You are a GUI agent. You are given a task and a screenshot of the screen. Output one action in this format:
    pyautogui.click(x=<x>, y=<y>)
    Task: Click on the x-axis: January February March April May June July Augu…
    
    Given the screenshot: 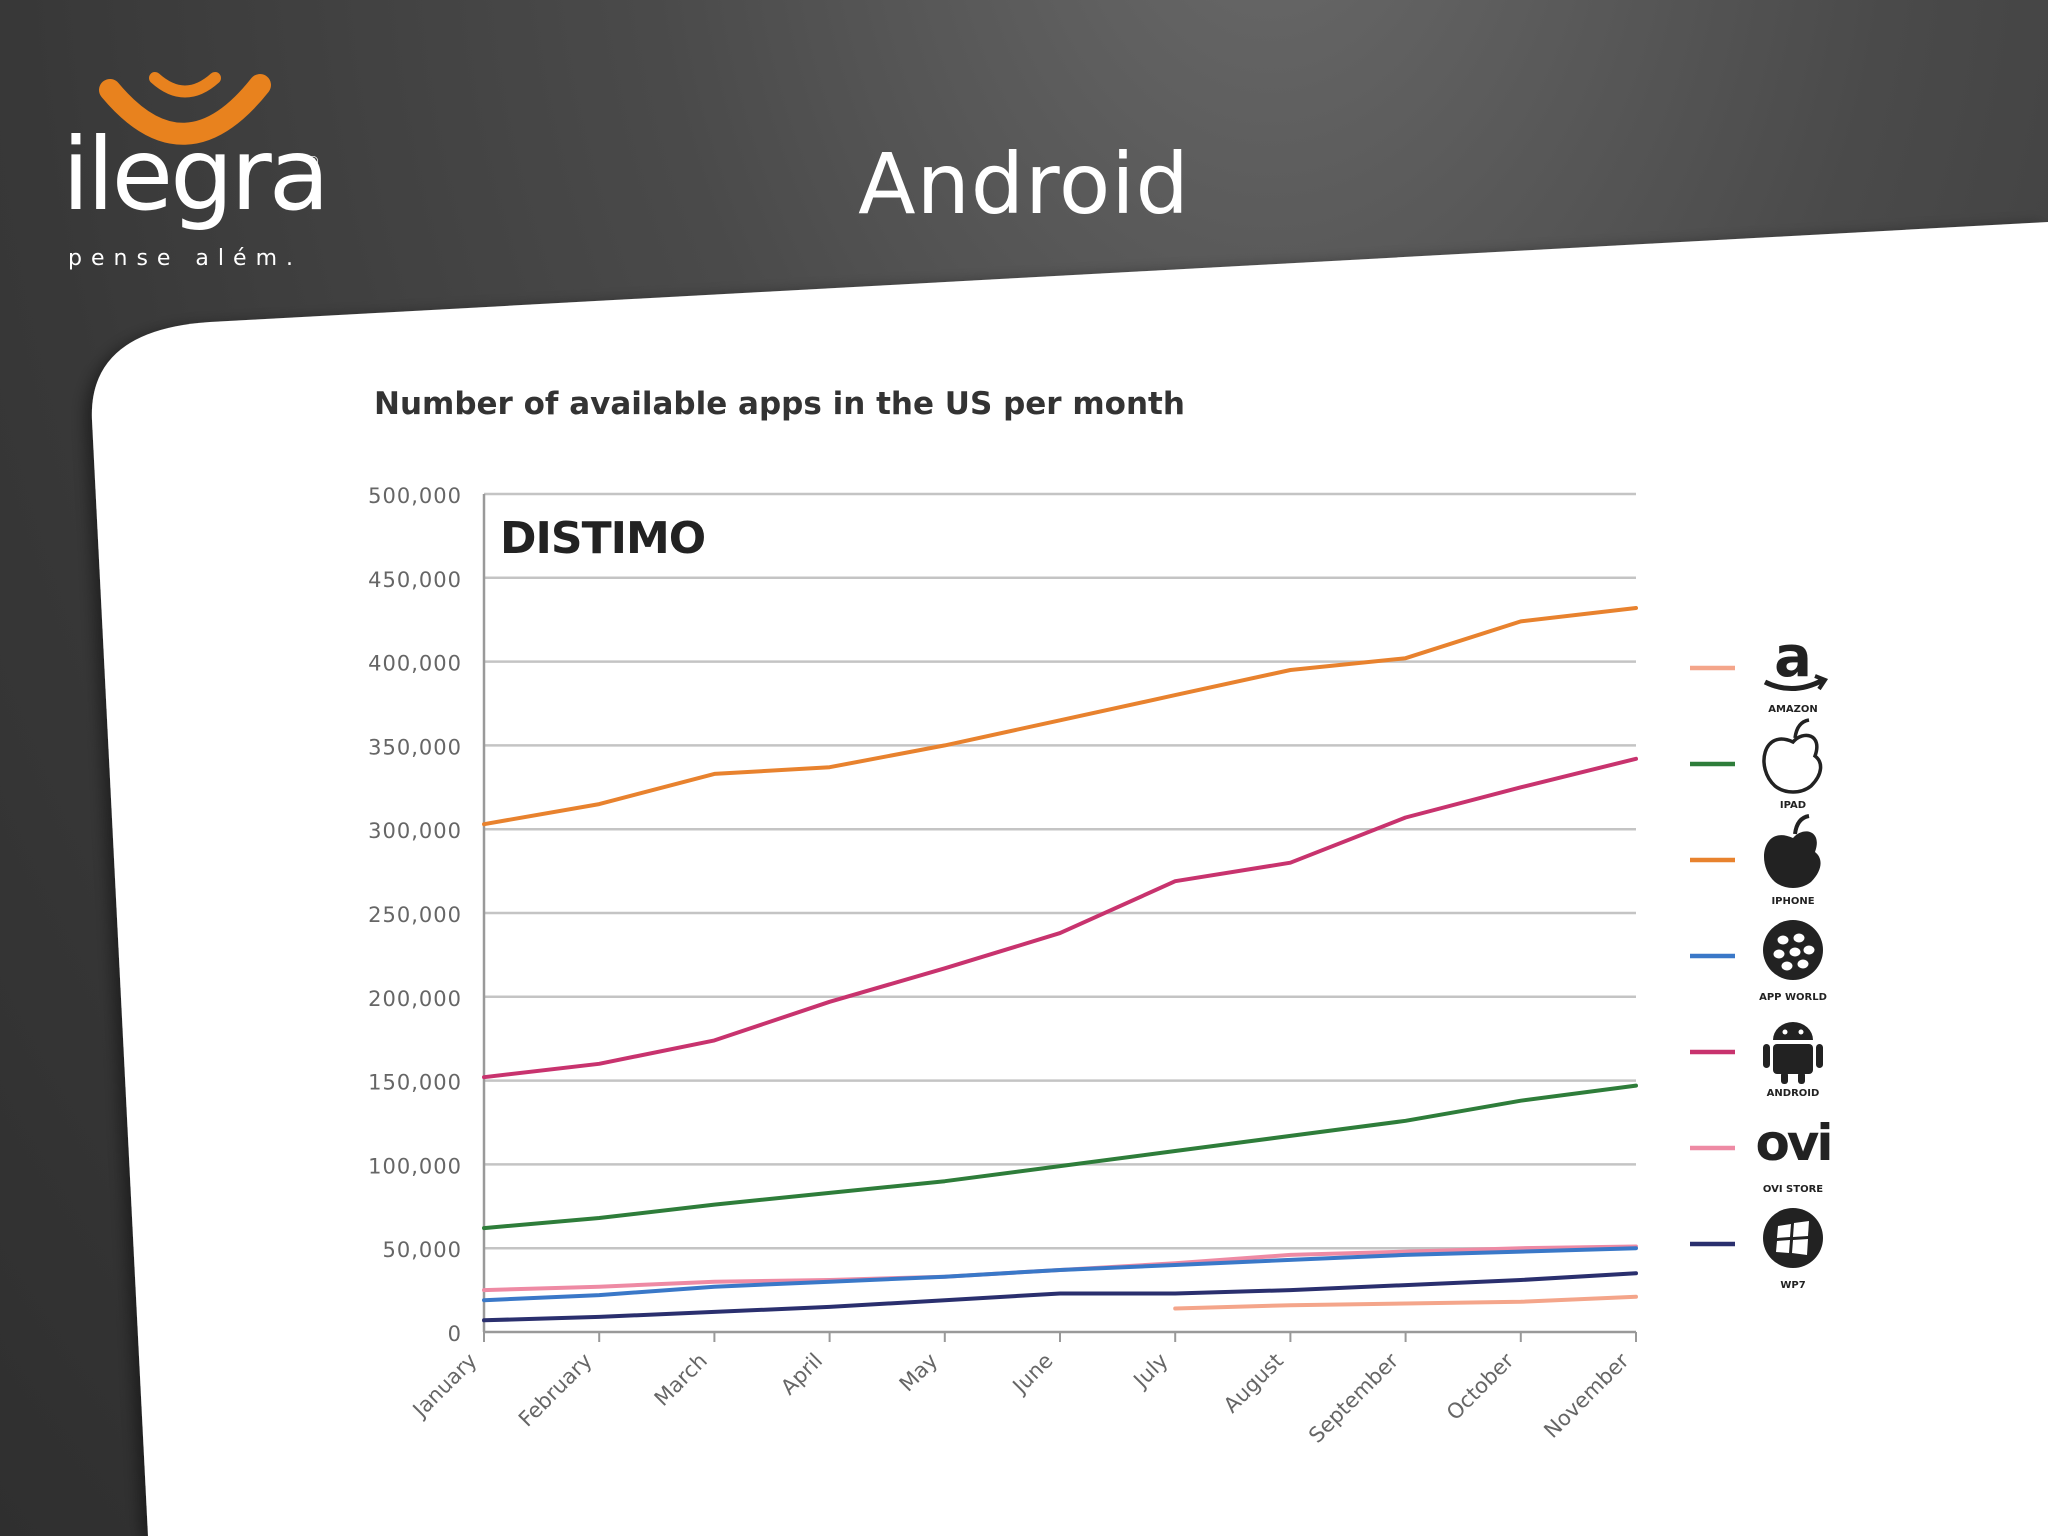 What is the action you would take?
    pyautogui.click(x=1022, y=1390)
    